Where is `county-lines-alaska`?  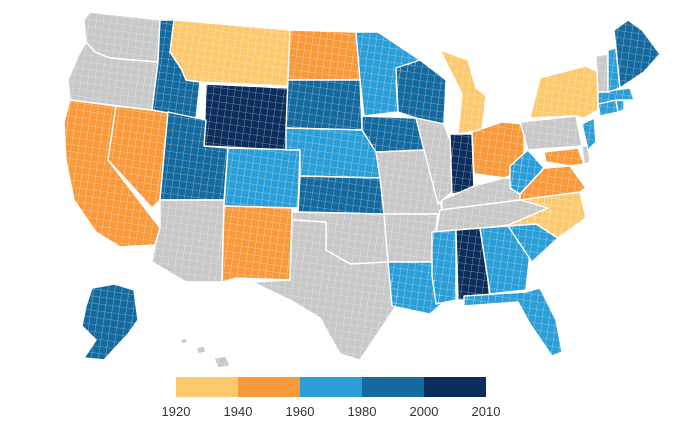
county-lines-alaska is located at coordinates (110, 322).